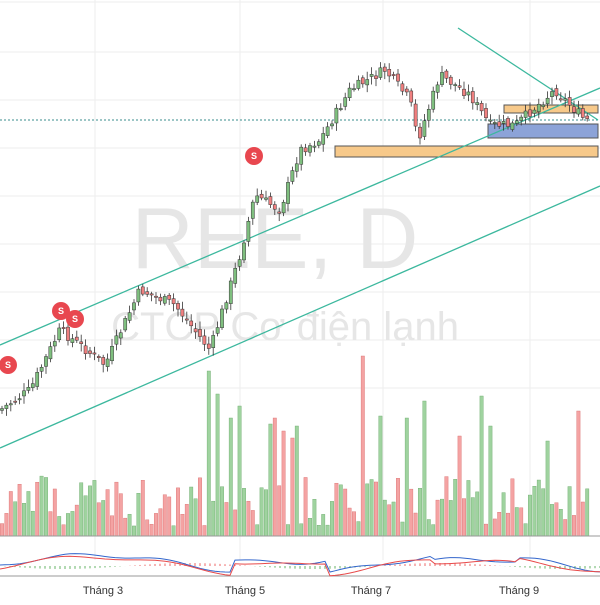 Image resolution: width=600 pixels, height=605 pixels. I want to click on supply-zone, so click(466, 151).